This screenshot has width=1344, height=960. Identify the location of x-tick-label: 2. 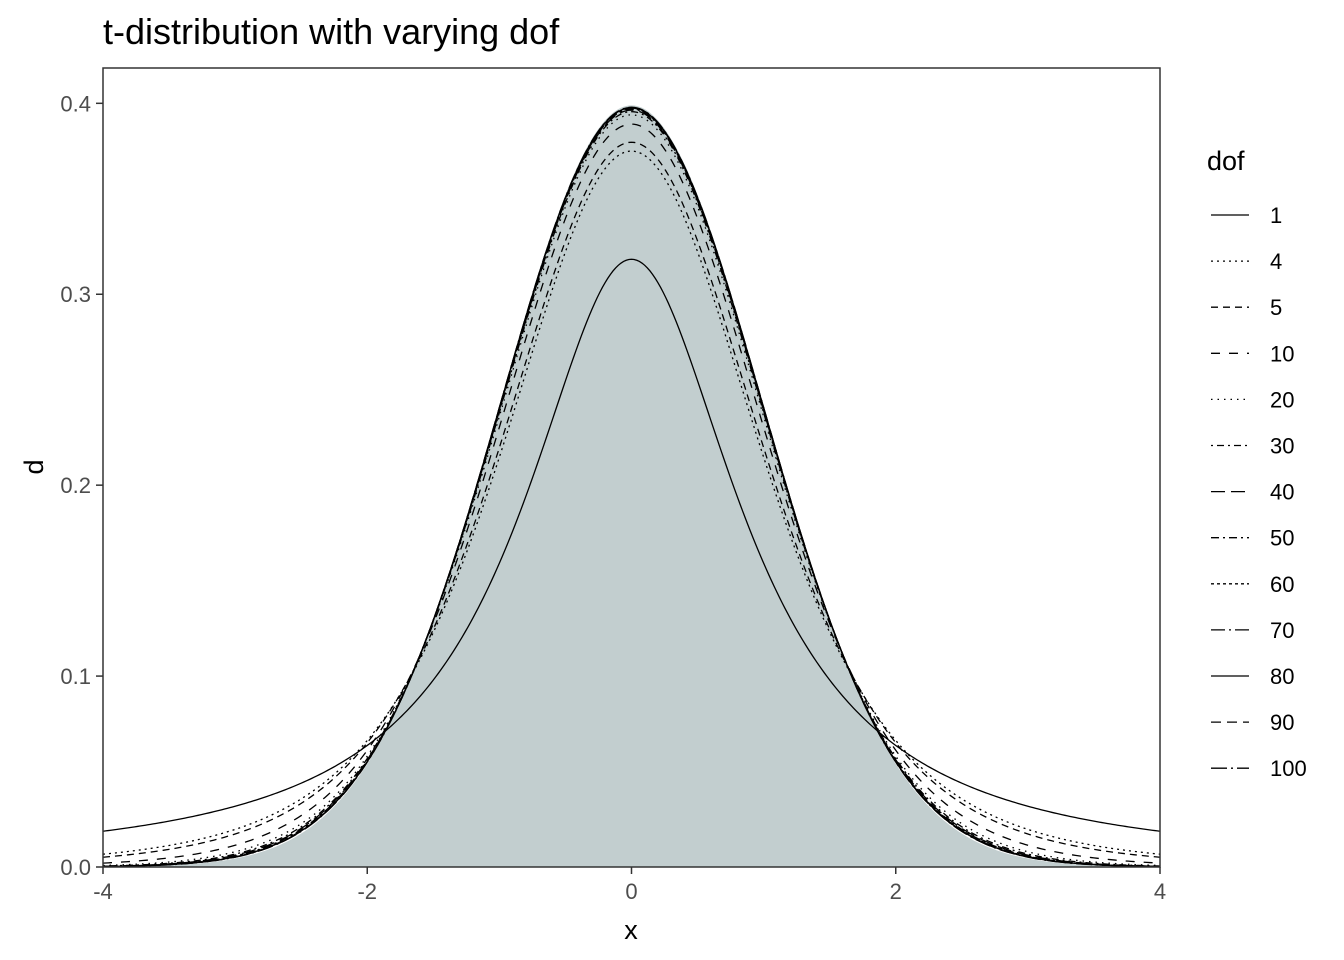
(896, 891).